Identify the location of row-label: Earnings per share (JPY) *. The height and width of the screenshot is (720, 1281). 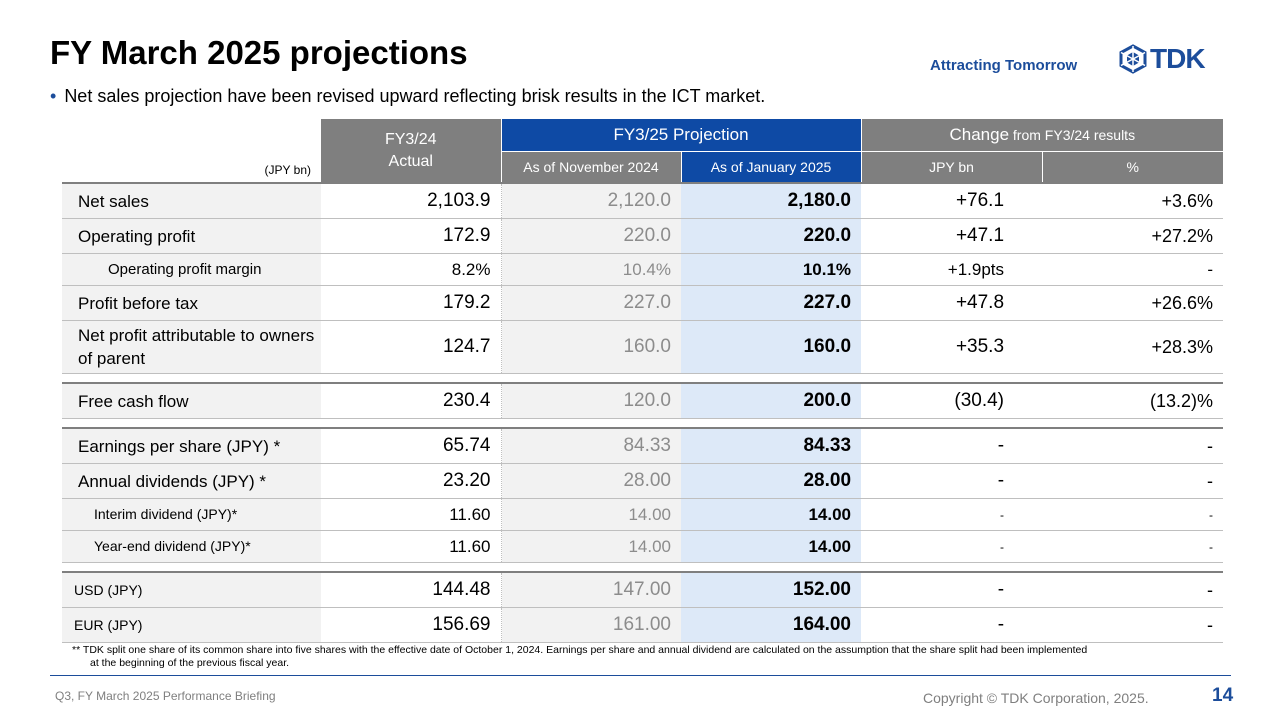
(191, 445).